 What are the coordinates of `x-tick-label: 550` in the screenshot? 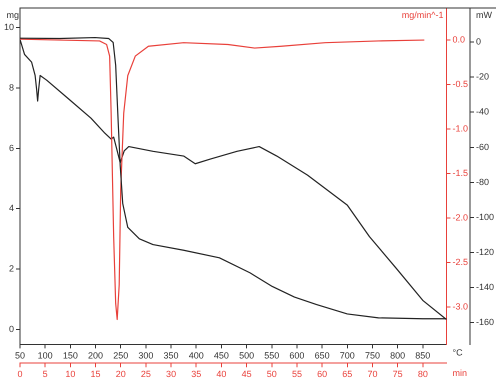 It's located at (272, 355).